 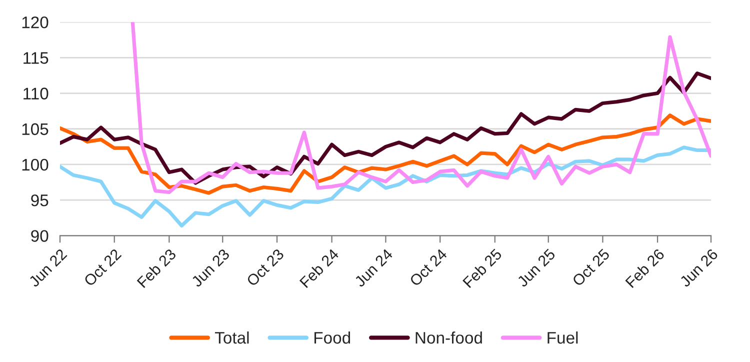 I want to click on legend-label: Fuel, so click(x=563, y=337).